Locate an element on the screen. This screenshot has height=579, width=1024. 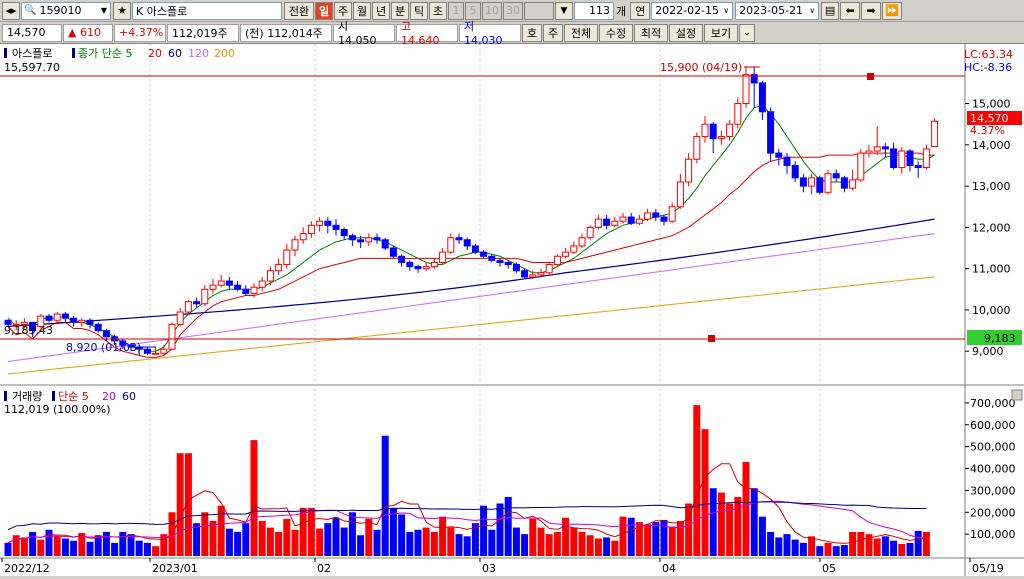
high-price: 고 14,640 is located at coordinates (427, 33).